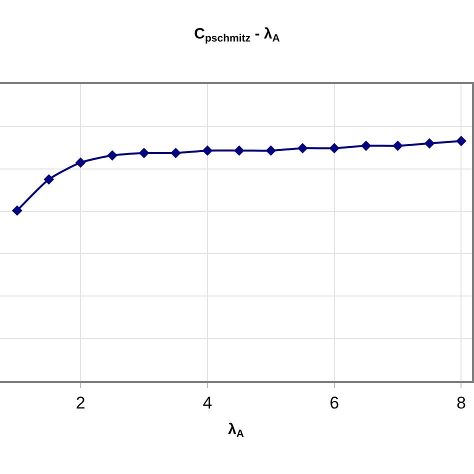 Image resolution: width=474 pixels, height=474 pixels. I want to click on x-axis-title: λ$_{A}$, so click(236, 430).